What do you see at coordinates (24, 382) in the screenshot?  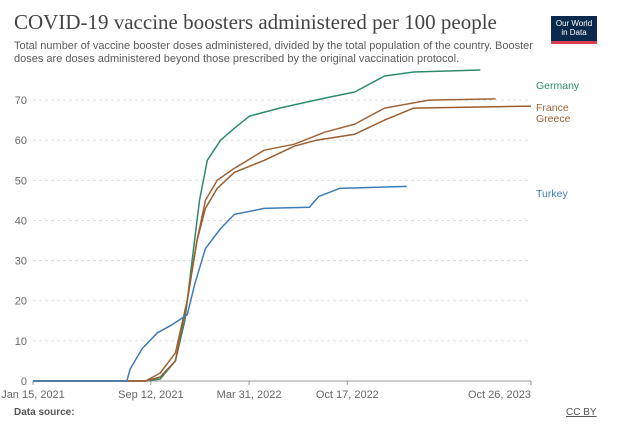 I see `y-tick-label: 0` at bounding box center [24, 382].